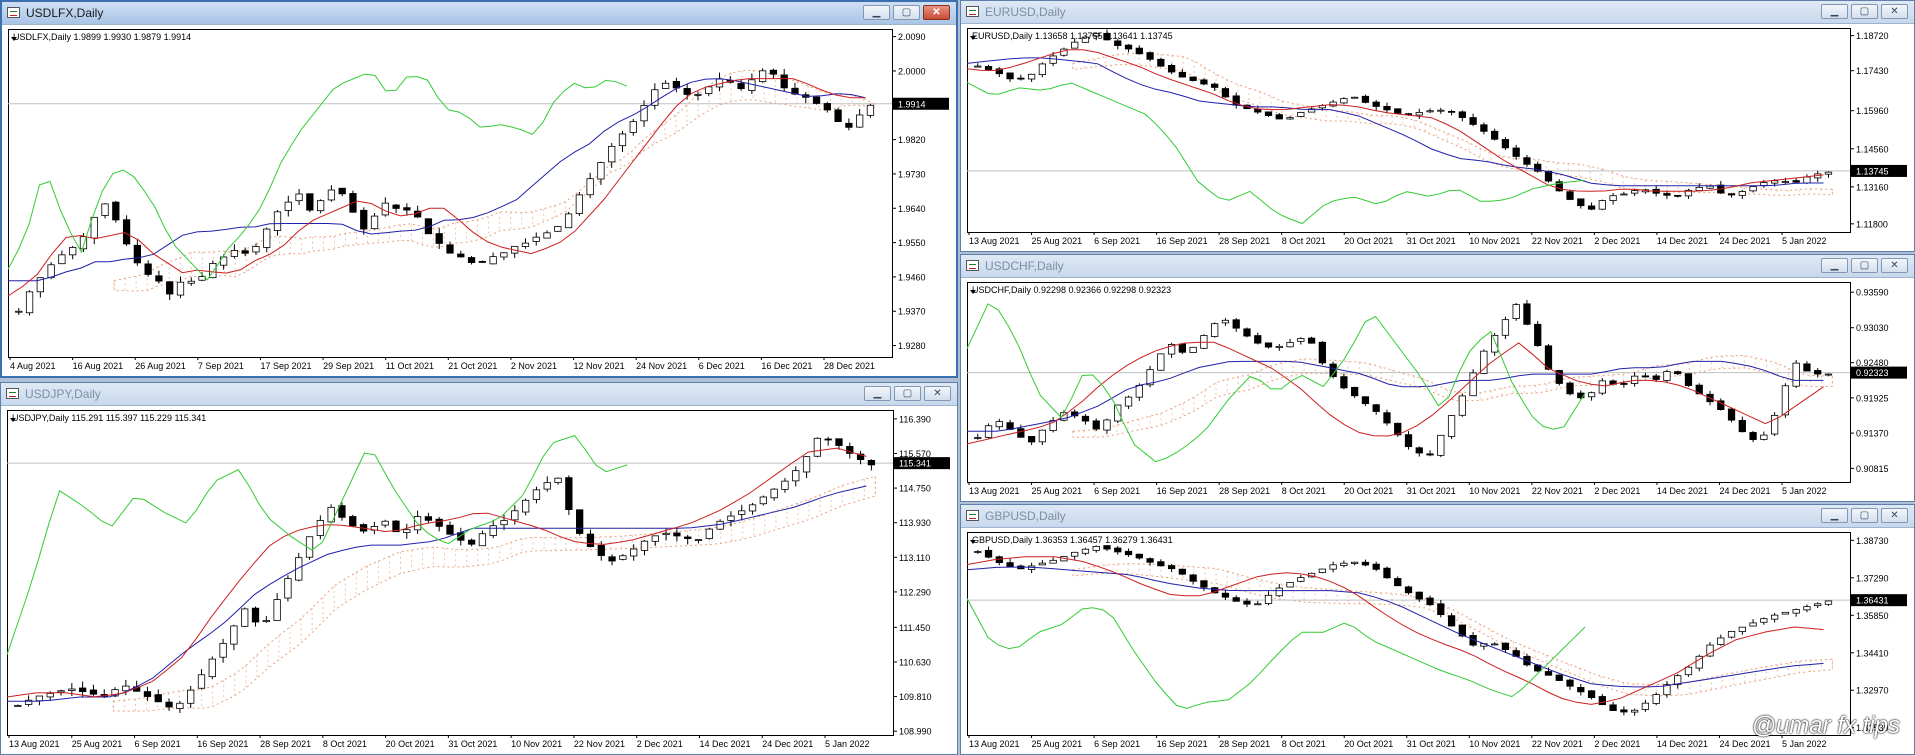  What do you see at coordinates (912, 277) in the screenshot?
I see `y-tick-label: 1.9460` at bounding box center [912, 277].